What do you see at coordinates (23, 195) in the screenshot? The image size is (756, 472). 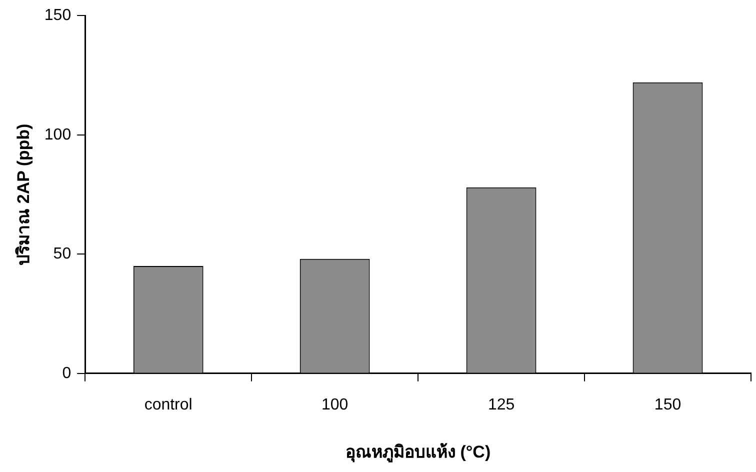 I see `y-axis-title: ปริมาณ 2AP (ppb)` at bounding box center [23, 195].